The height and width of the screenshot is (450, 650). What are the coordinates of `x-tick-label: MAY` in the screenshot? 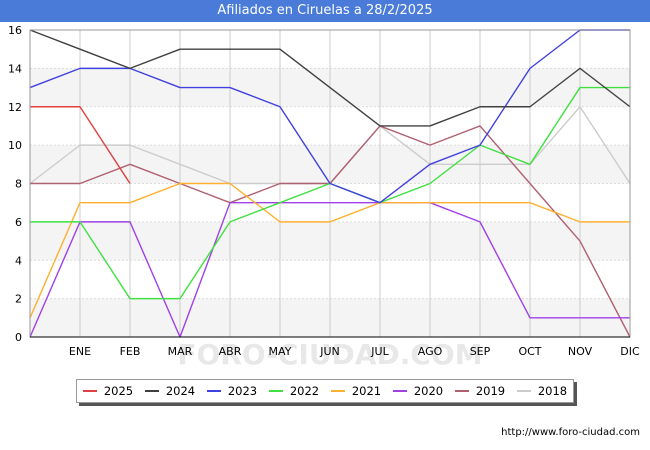 It's located at (280, 351).